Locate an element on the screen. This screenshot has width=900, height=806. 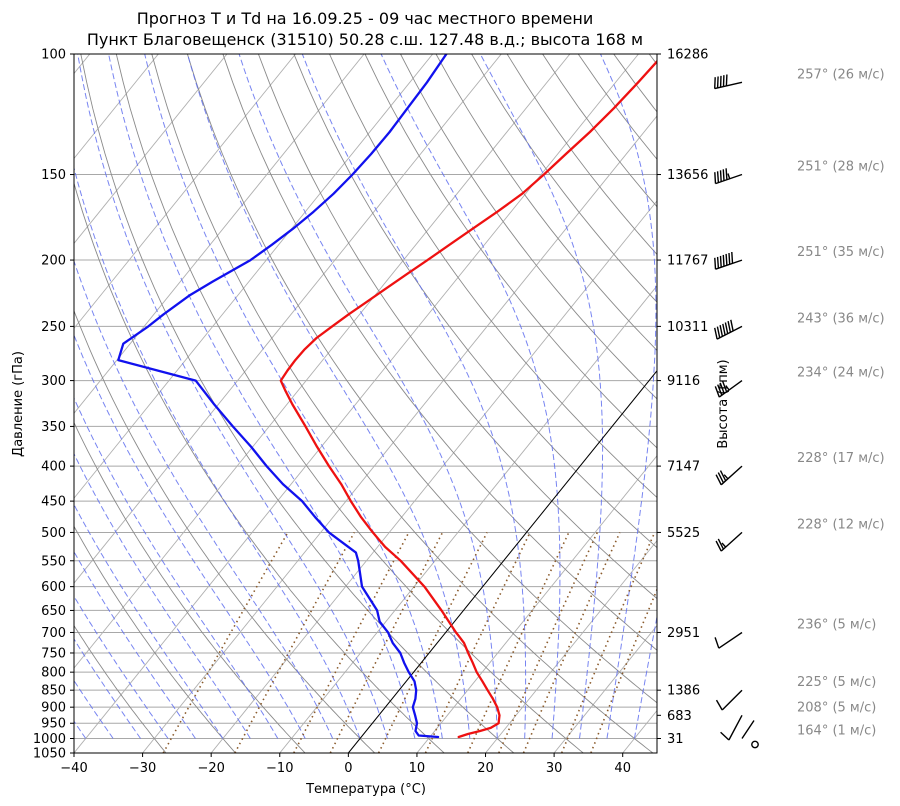
wind-label: 251° (28 м/с) is located at coordinates (841, 167).